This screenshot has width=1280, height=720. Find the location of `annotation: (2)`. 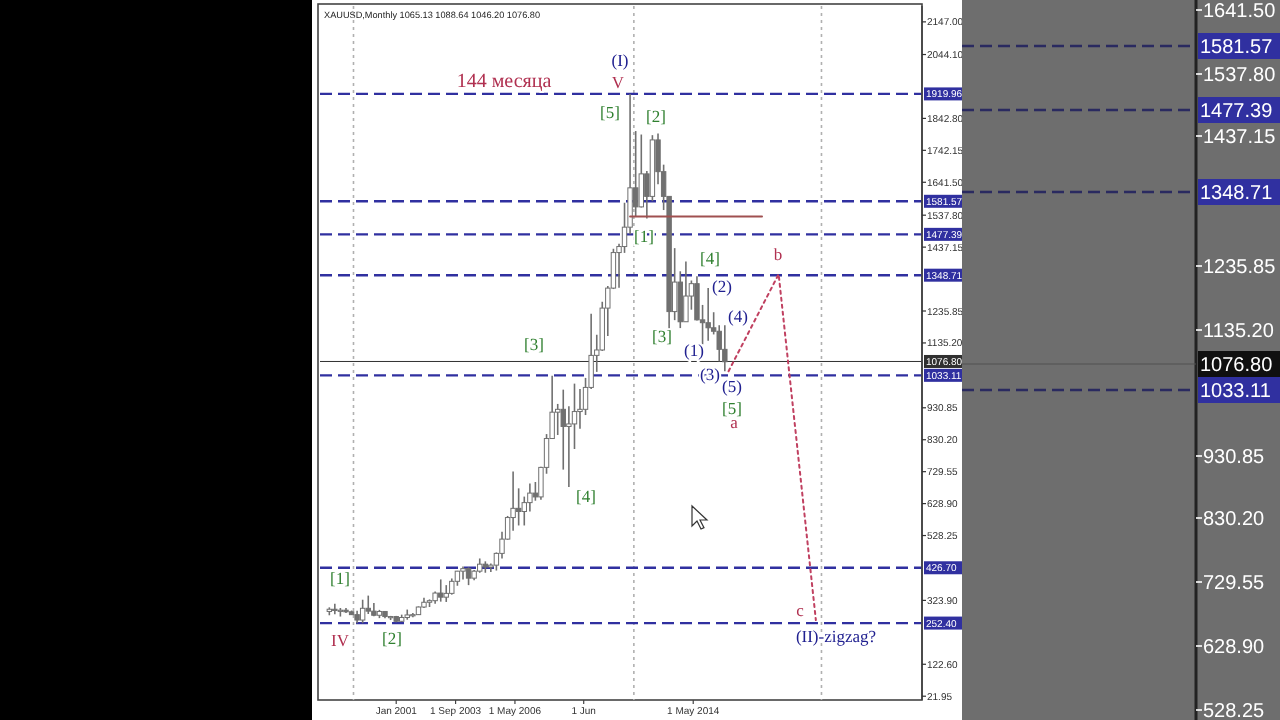

annotation: (2) is located at coordinates (722, 285).